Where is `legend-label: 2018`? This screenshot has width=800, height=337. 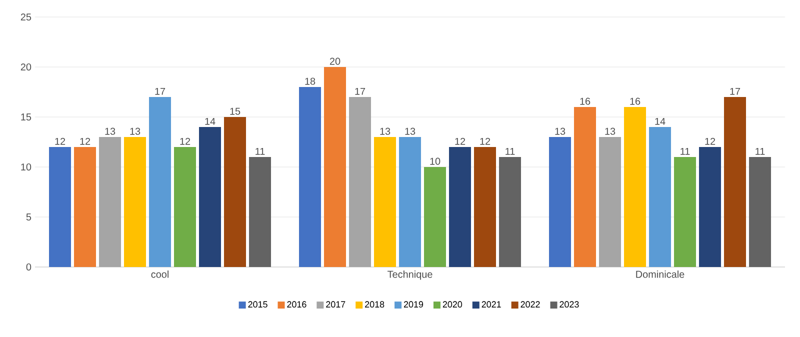
legend-label: 2018 is located at coordinates (374, 304).